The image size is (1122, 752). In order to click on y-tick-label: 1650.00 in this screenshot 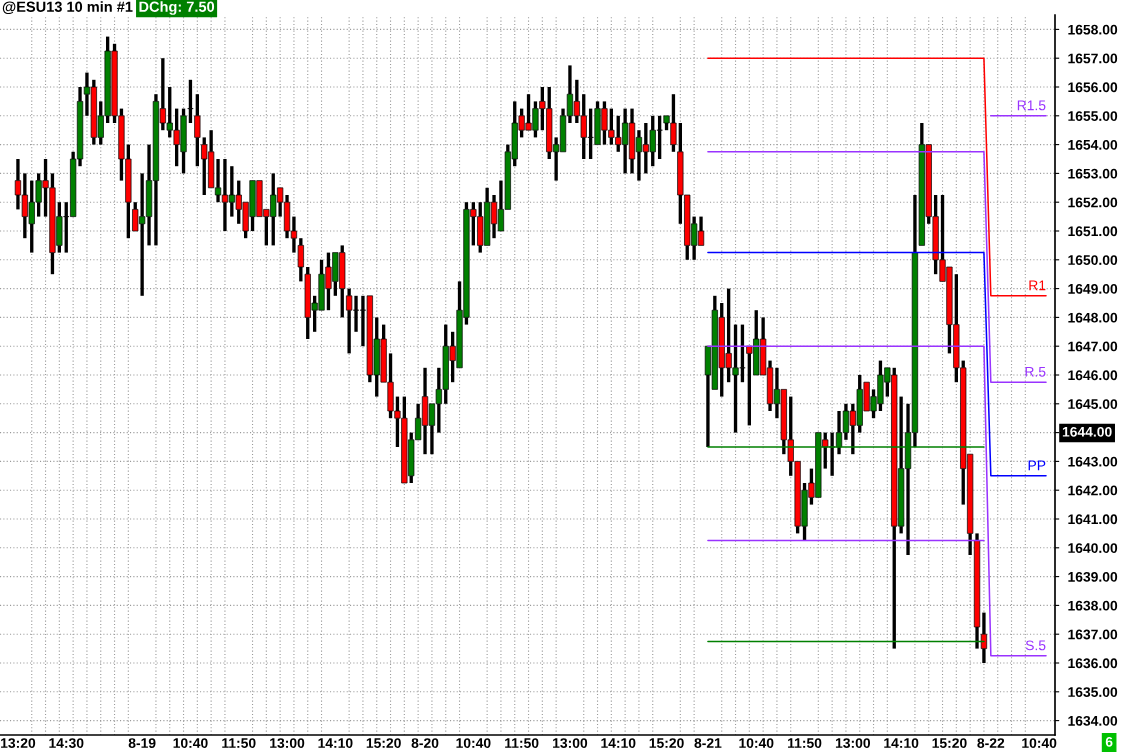, I will do `click(1093, 260)`.